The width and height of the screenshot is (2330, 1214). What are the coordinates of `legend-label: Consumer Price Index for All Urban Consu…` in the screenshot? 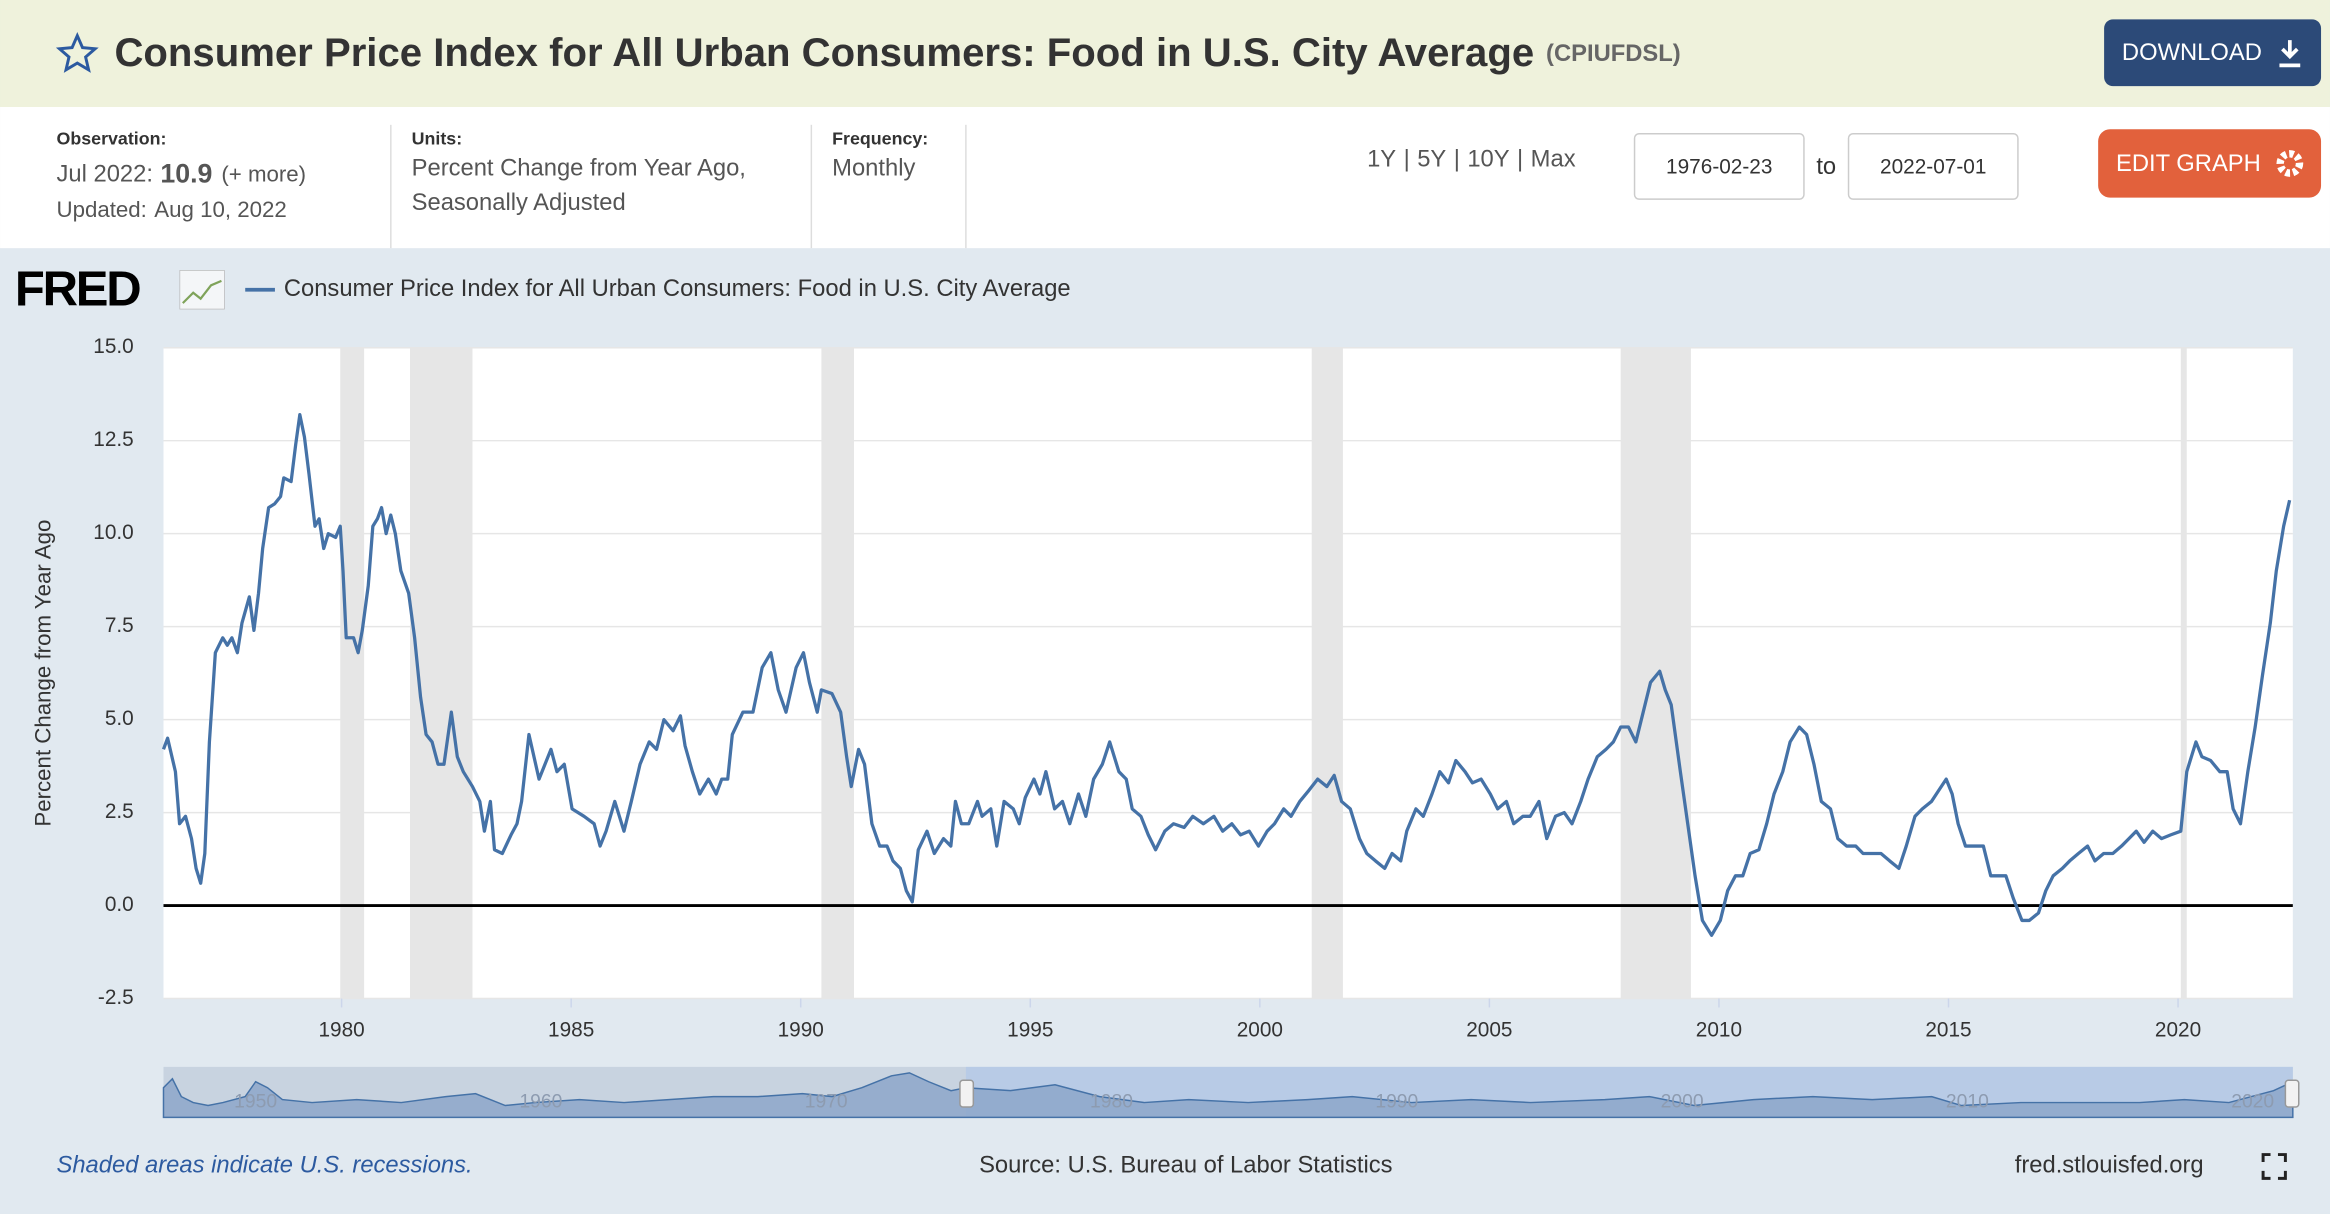 It's located at (677, 288).